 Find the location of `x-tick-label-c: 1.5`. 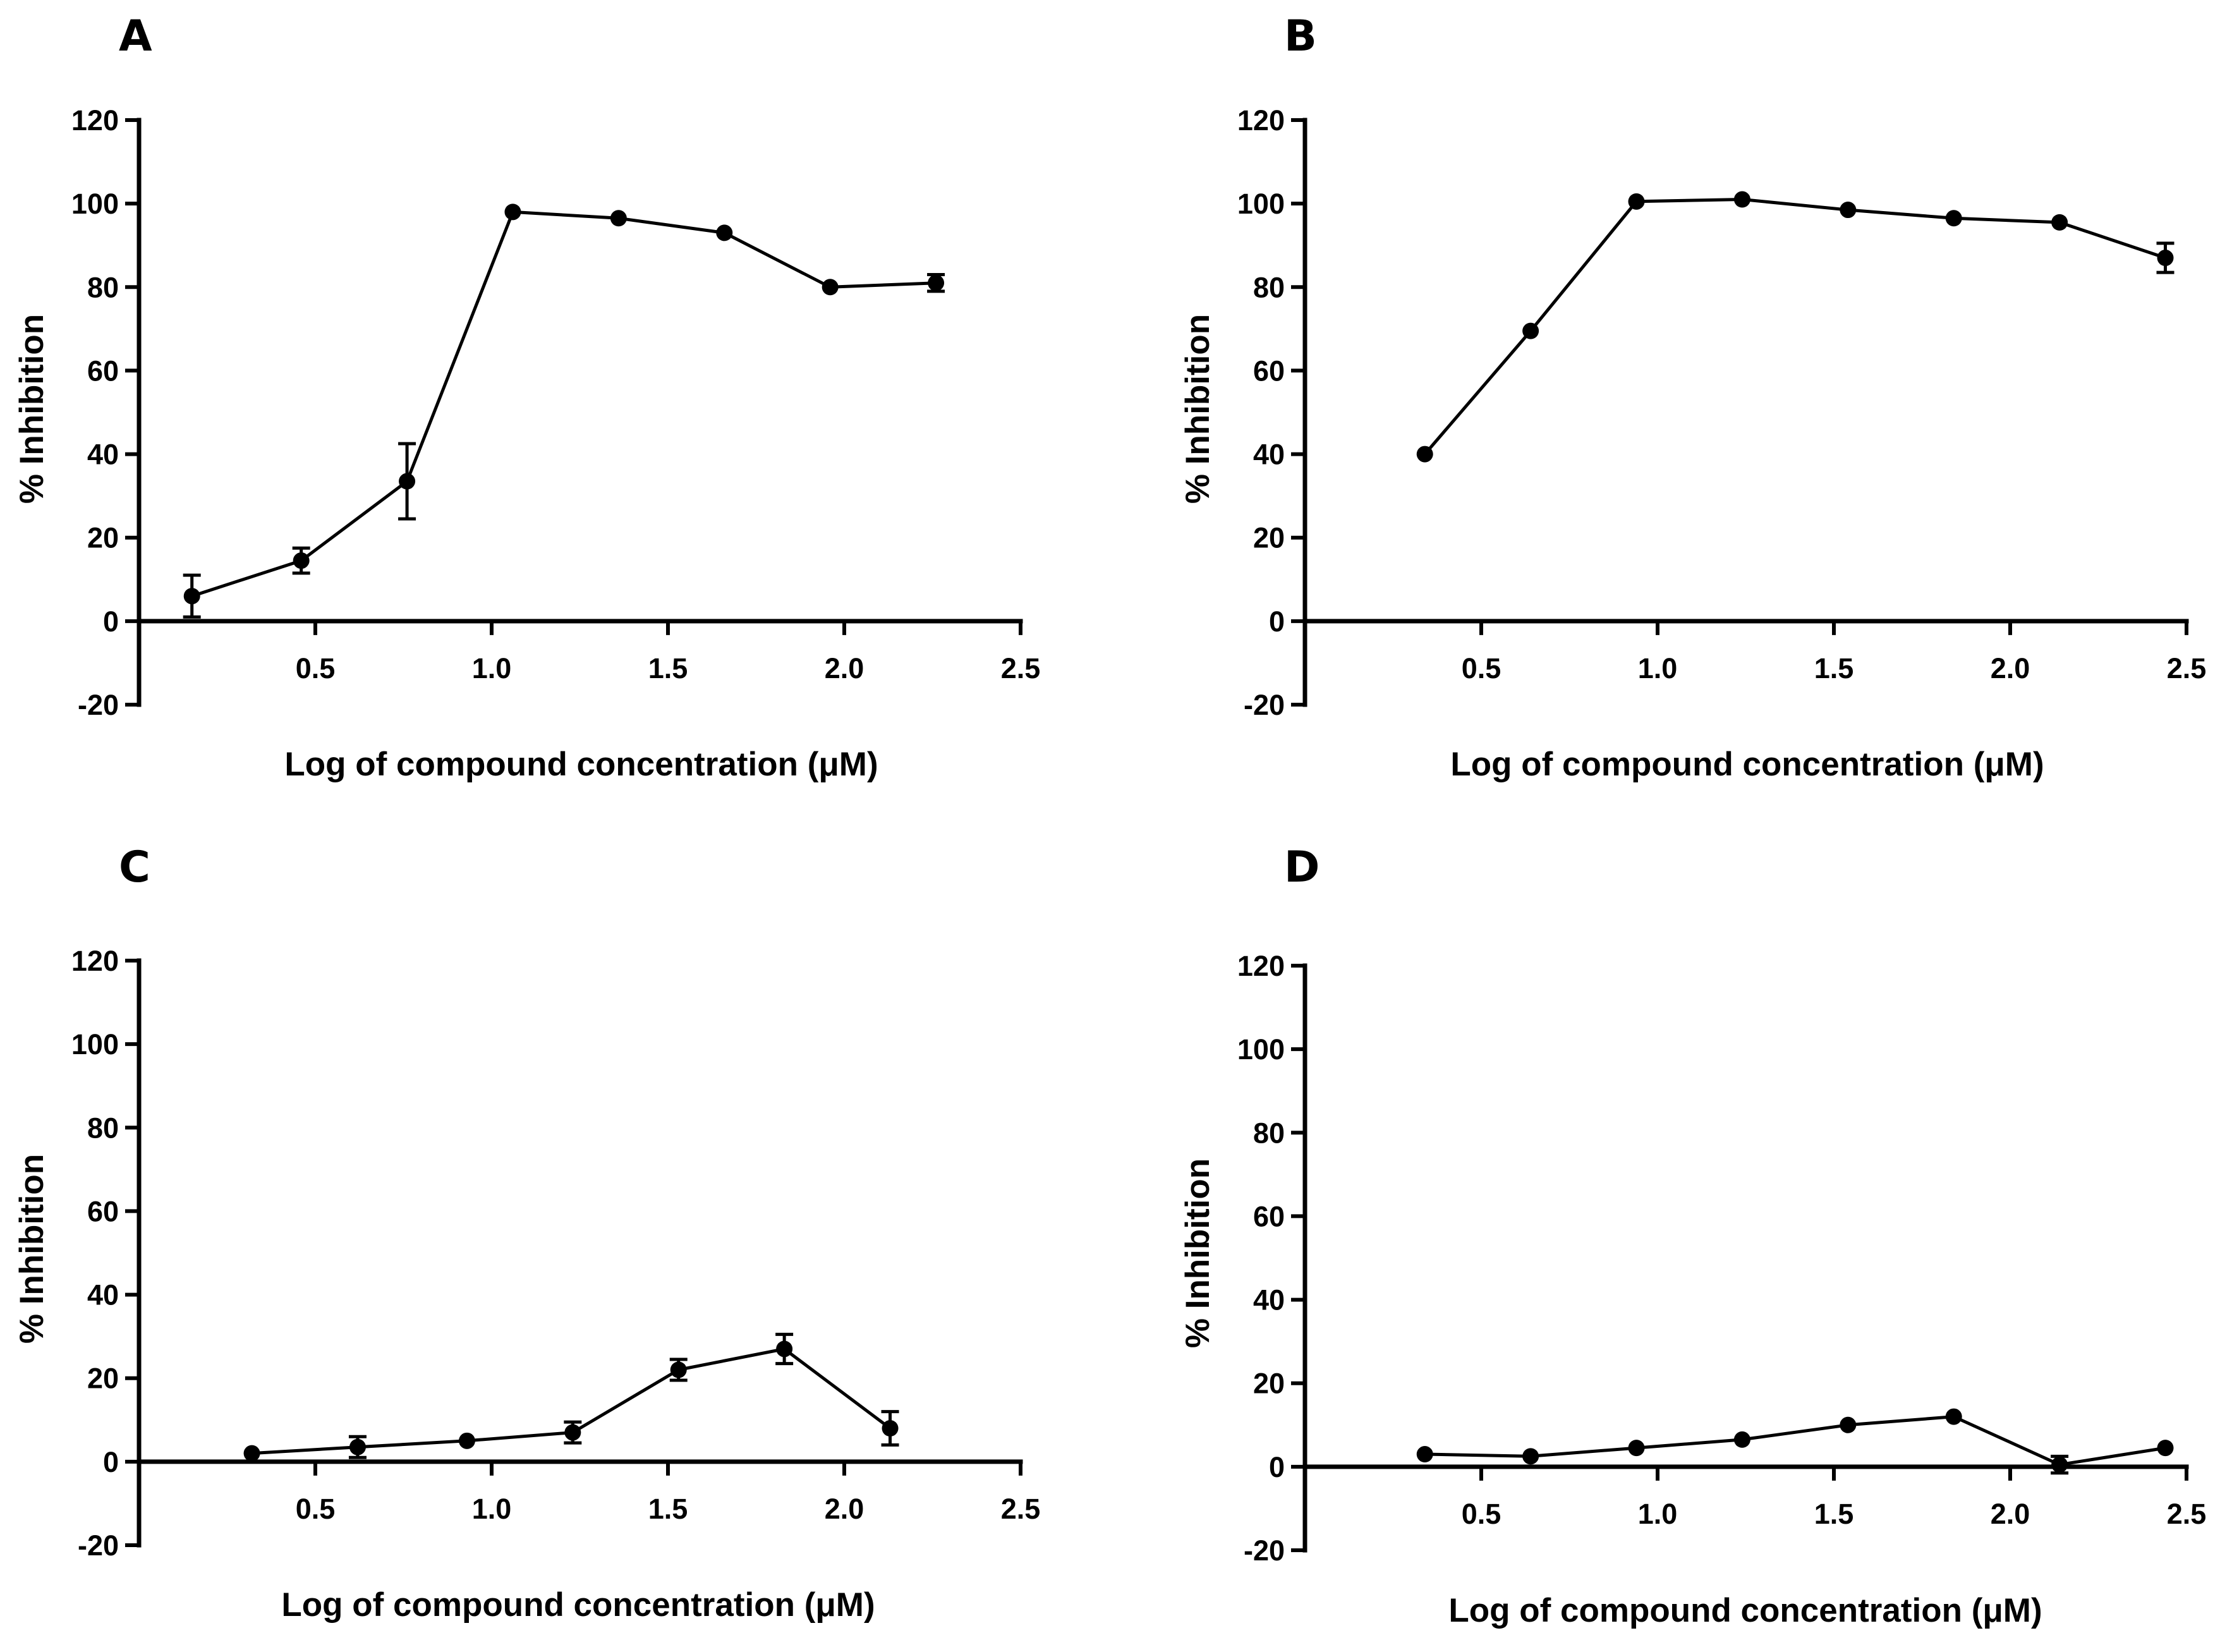

x-tick-label-c: 1.5 is located at coordinates (668, 1509).